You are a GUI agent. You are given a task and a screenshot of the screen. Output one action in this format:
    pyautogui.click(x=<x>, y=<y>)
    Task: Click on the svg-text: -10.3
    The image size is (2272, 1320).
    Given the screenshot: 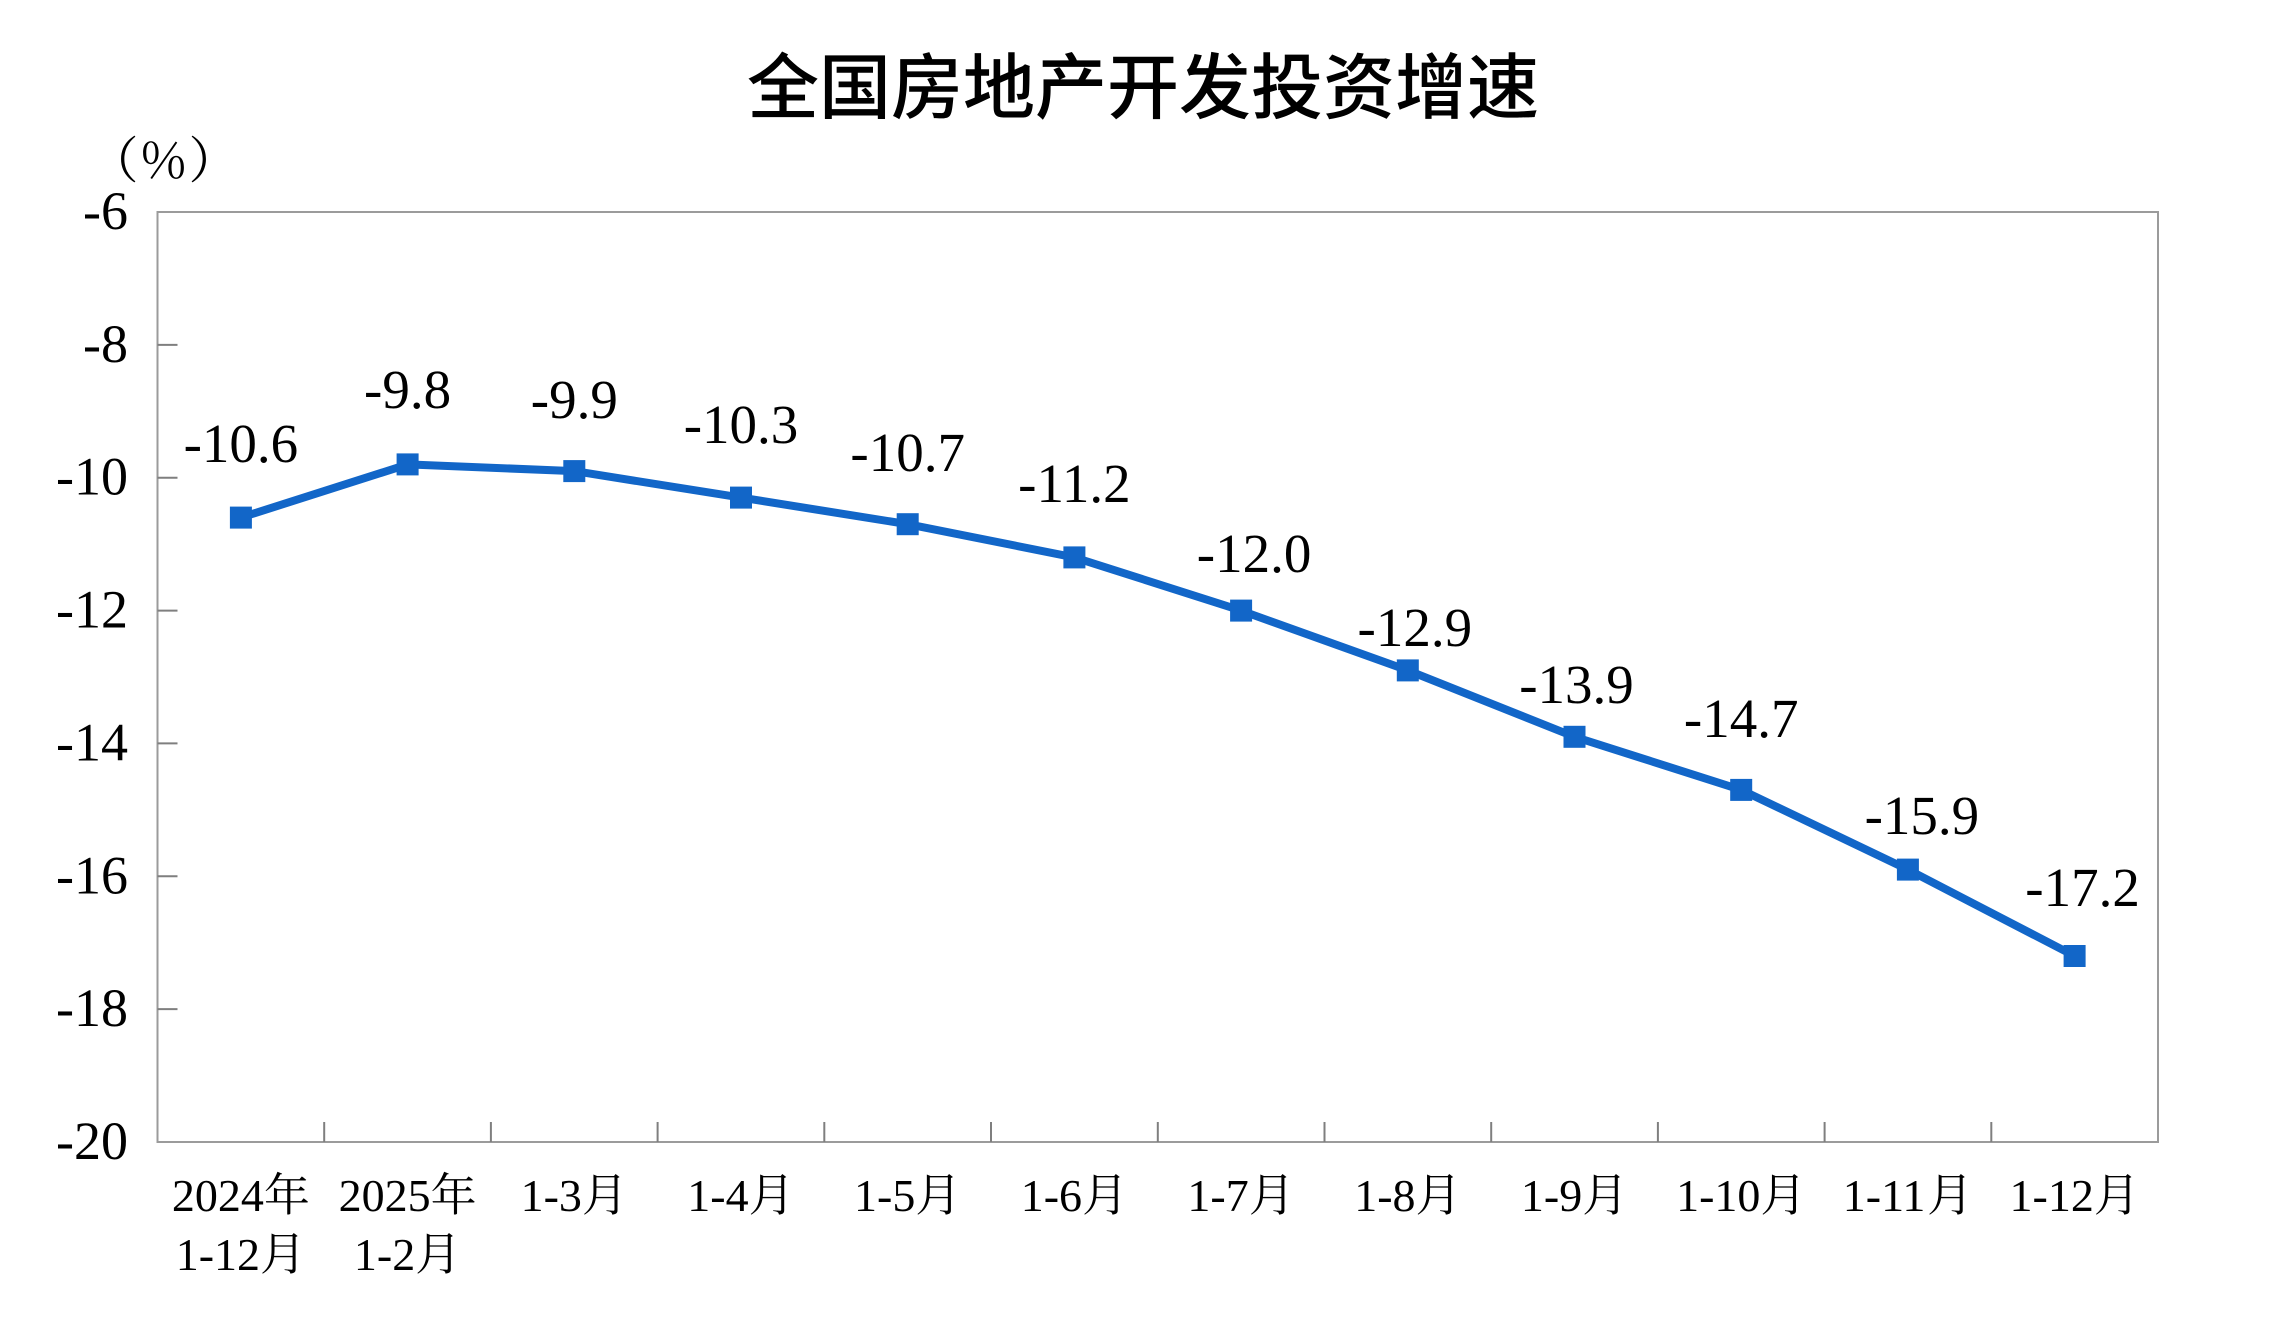 What is the action you would take?
    pyautogui.click(x=741, y=424)
    